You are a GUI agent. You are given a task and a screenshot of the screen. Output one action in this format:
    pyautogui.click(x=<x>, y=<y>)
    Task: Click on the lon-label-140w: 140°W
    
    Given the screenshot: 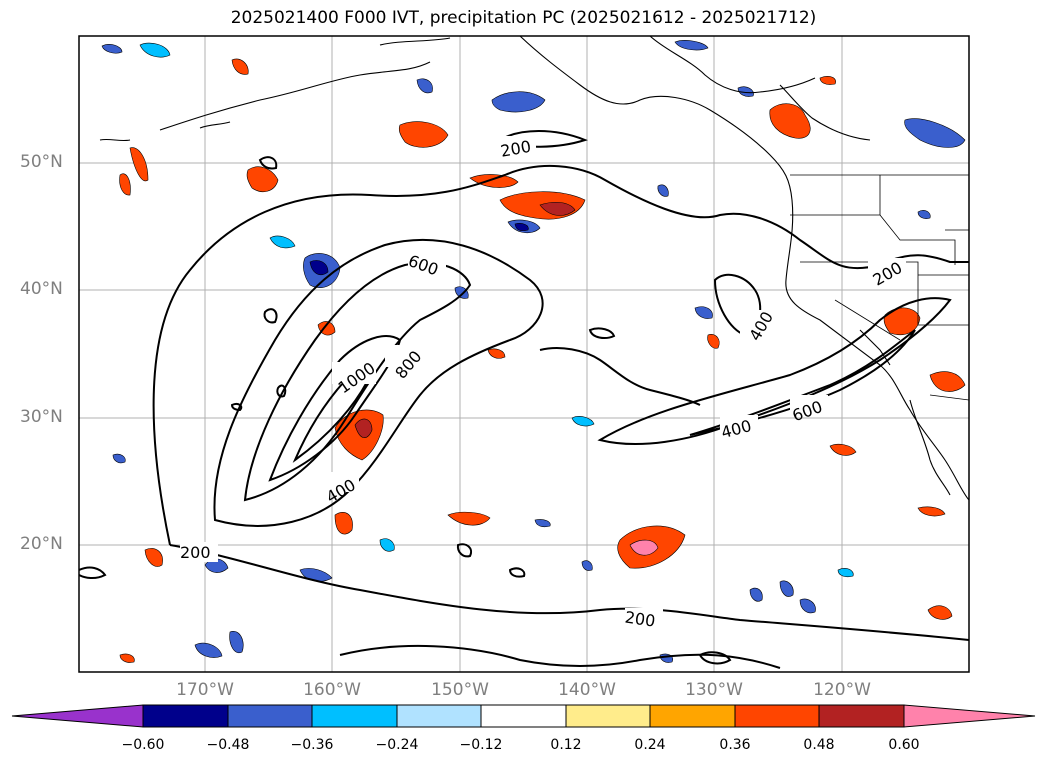 What is the action you would take?
    pyautogui.click(x=587, y=690)
    